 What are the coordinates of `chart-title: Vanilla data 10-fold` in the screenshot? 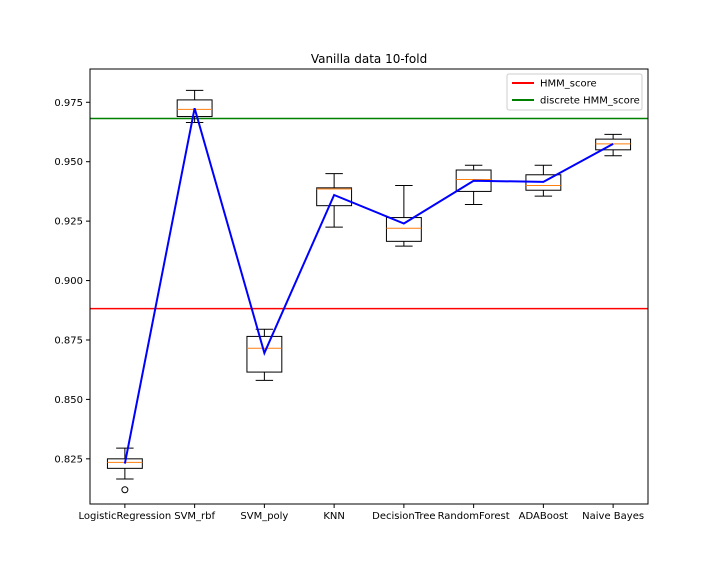 It's located at (369, 59).